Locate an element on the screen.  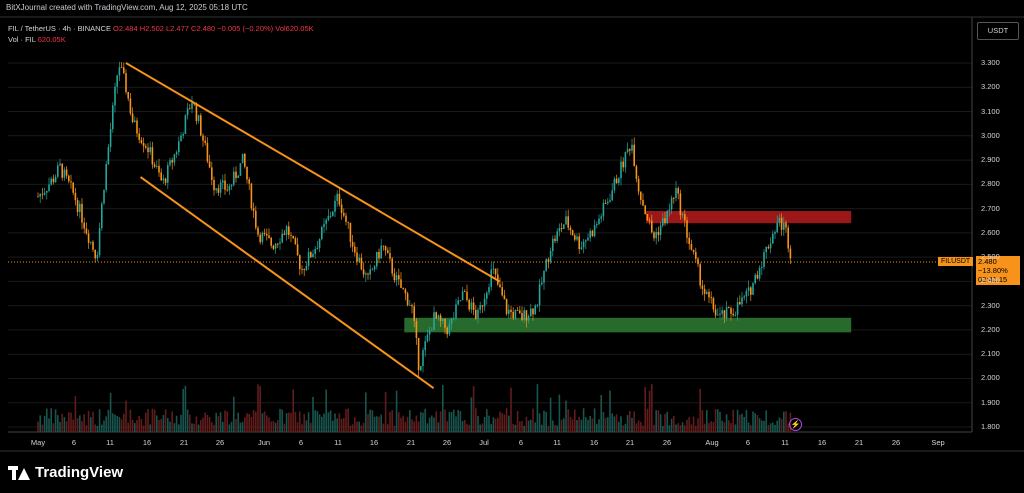
x-tick-label: 21 is located at coordinates (630, 442).